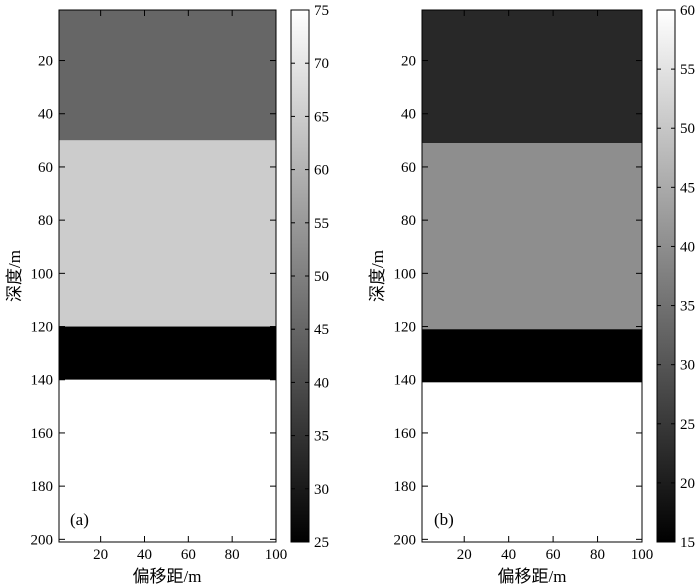 The height and width of the screenshot is (586, 700). What do you see at coordinates (405, 434) in the screenshot?
I see `panel-b-ytick-label: 160` at bounding box center [405, 434].